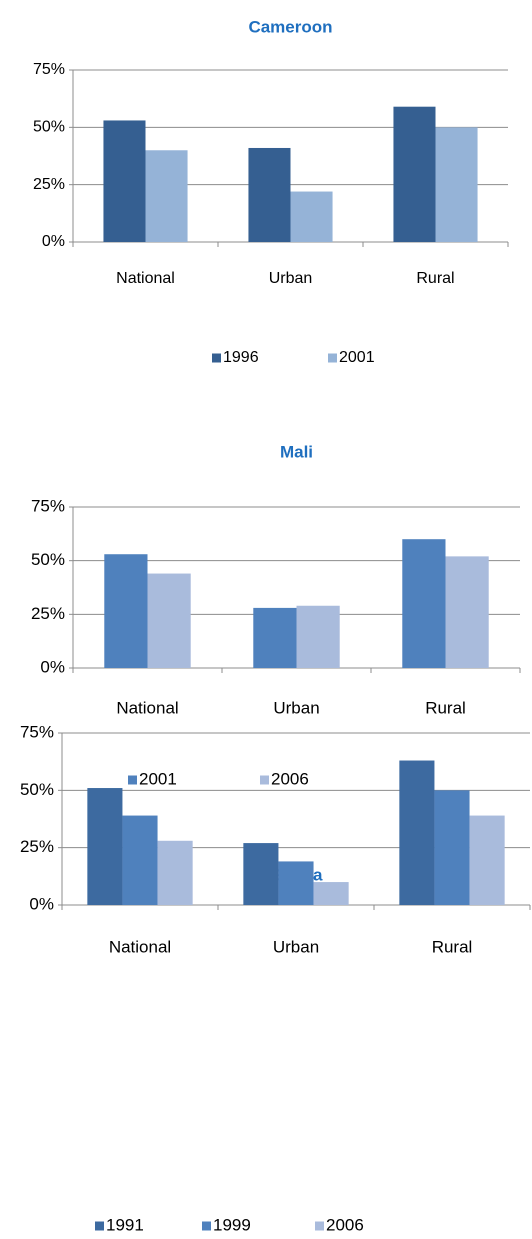 This screenshot has height=1239, width=532. I want to click on legend-label: 1996, so click(241, 357).